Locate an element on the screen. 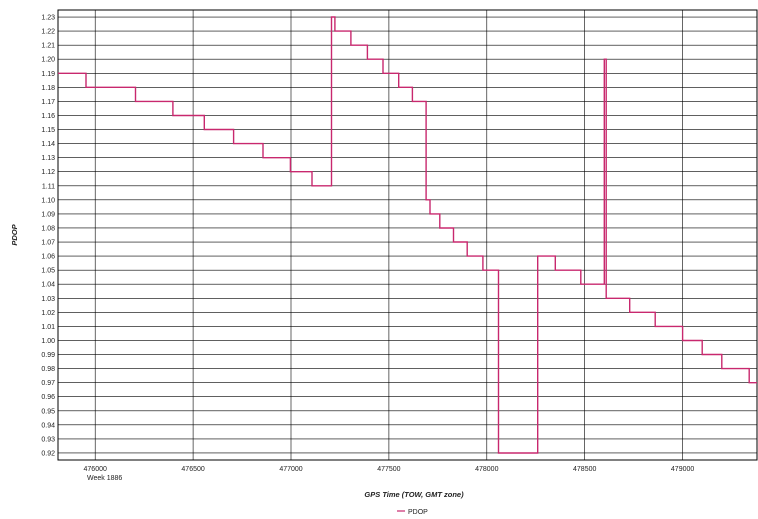 This screenshot has width=758, height=519. y-tick-label: 1.12 is located at coordinates (48, 172).